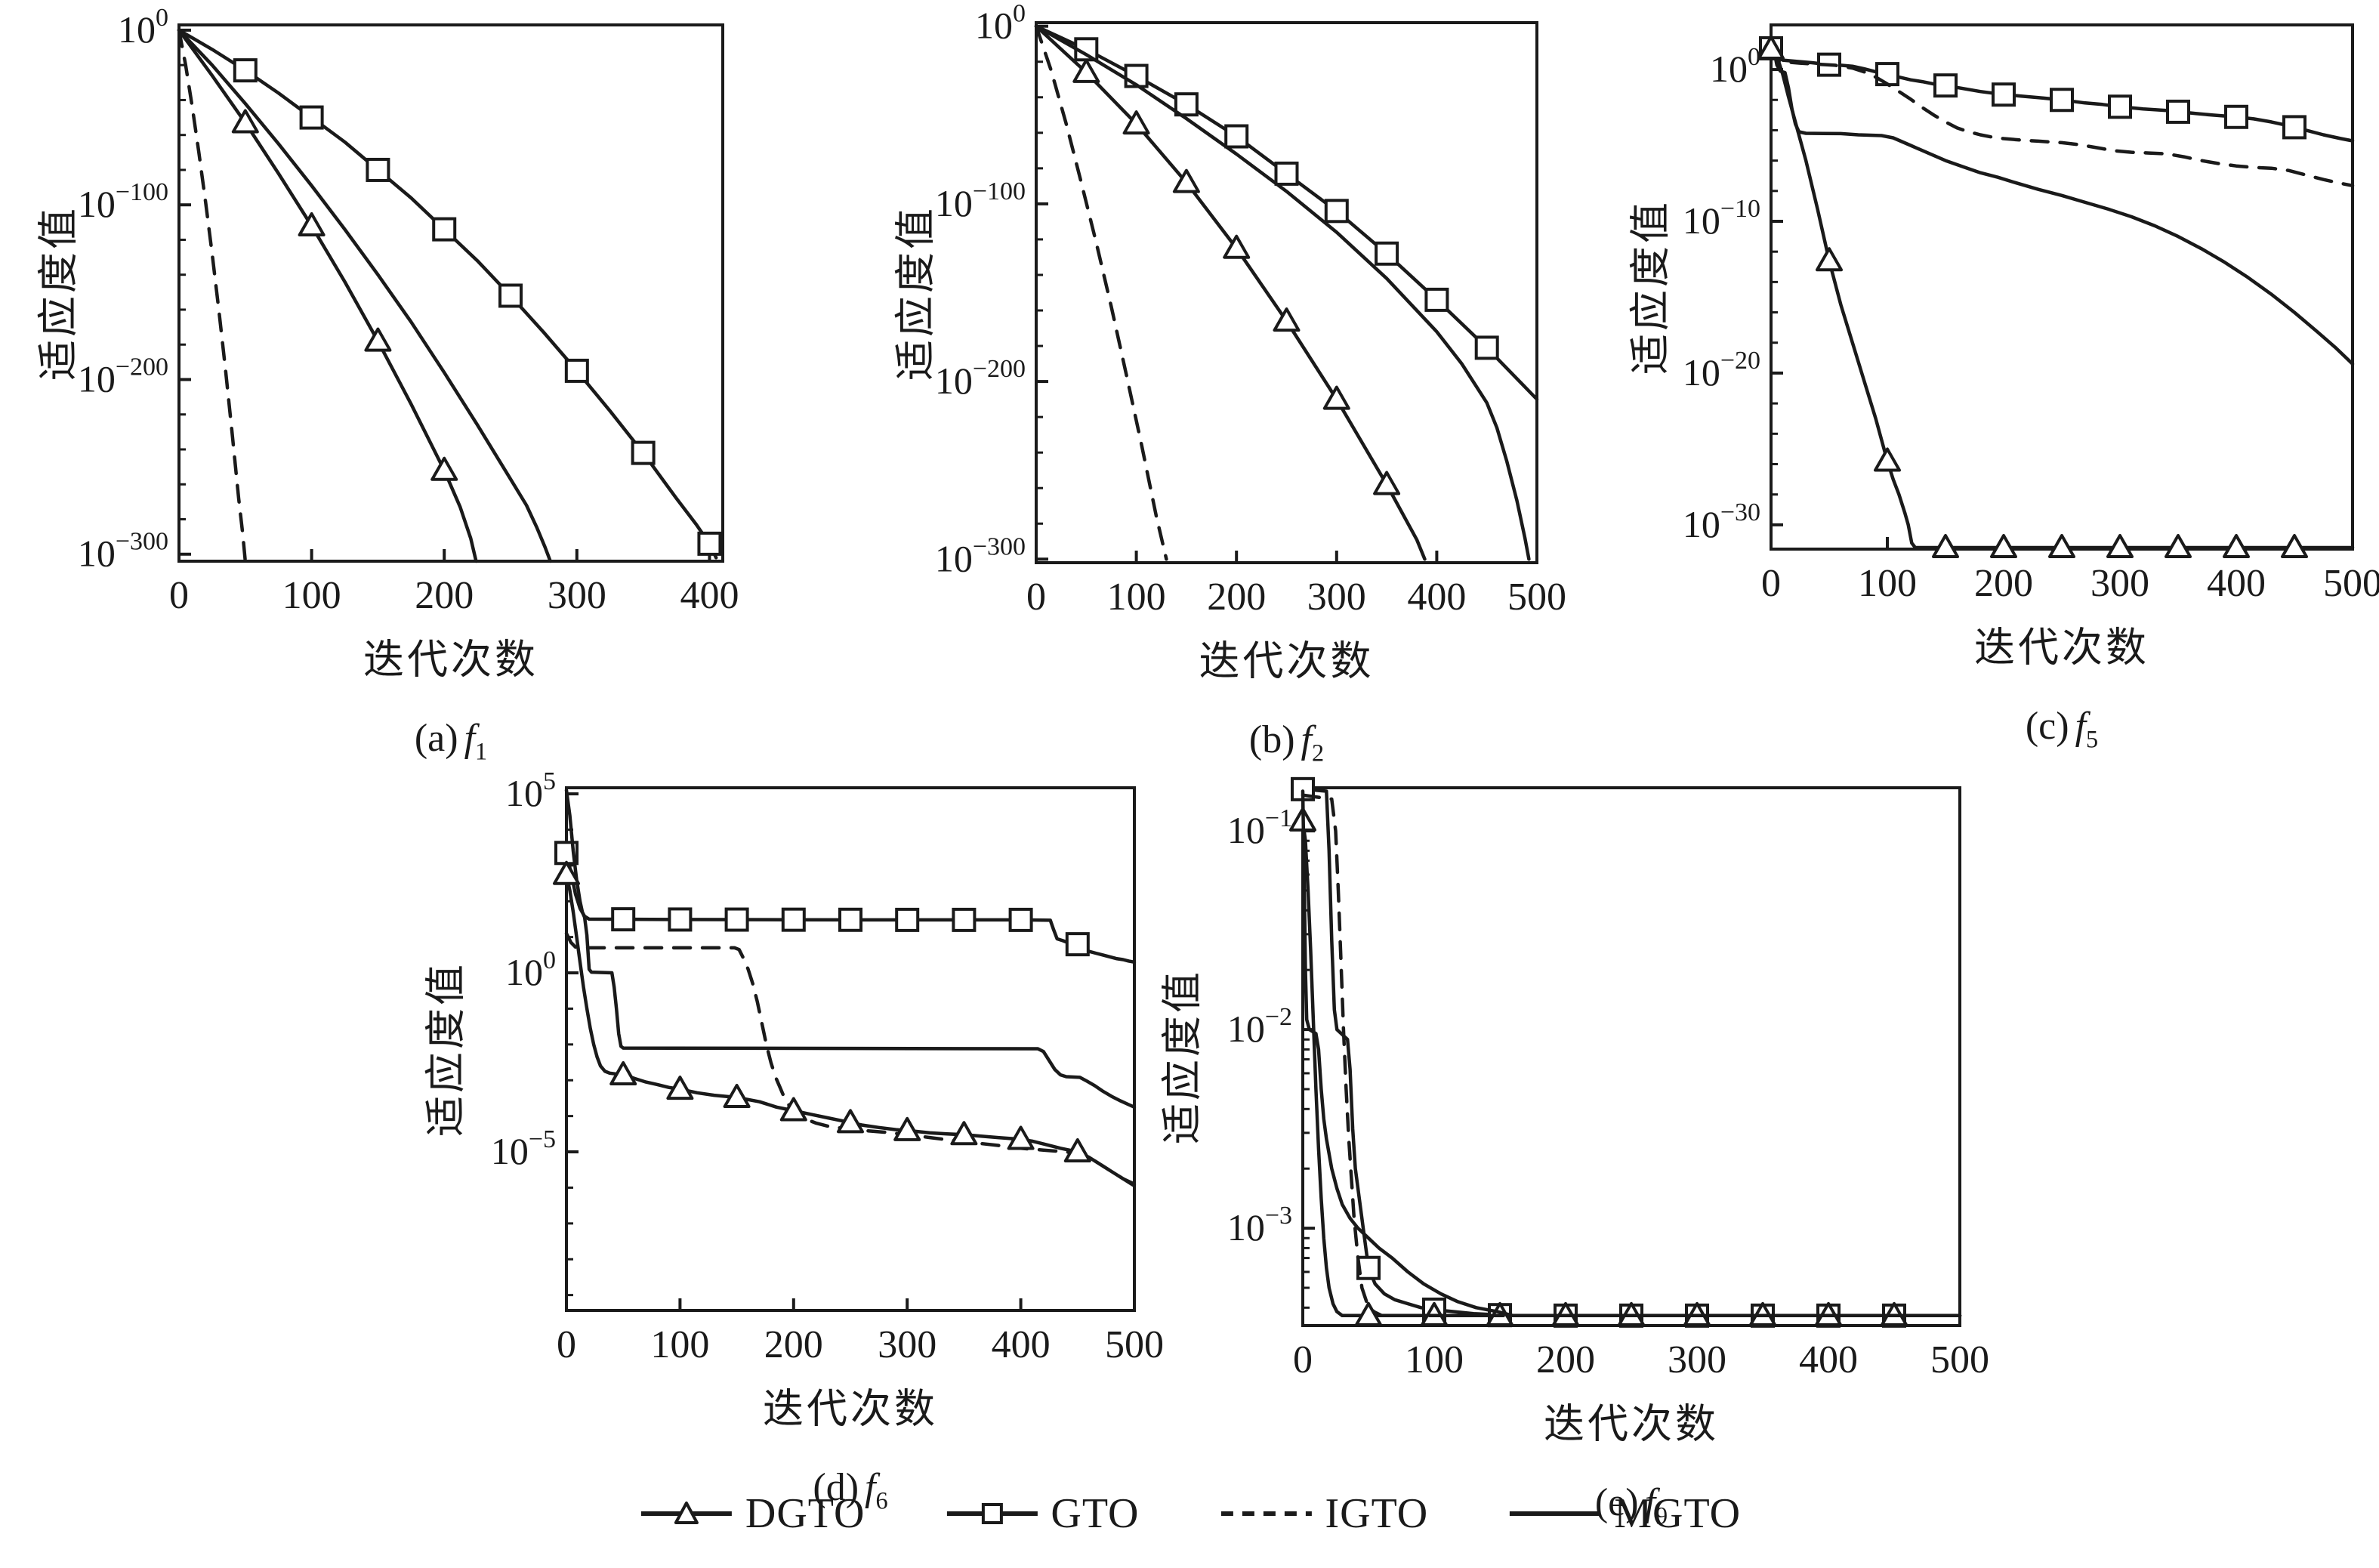 The width and height of the screenshot is (2379, 1568). What do you see at coordinates (1377, 1513) in the screenshot?
I see `legend-label: IGTO` at bounding box center [1377, 1513].